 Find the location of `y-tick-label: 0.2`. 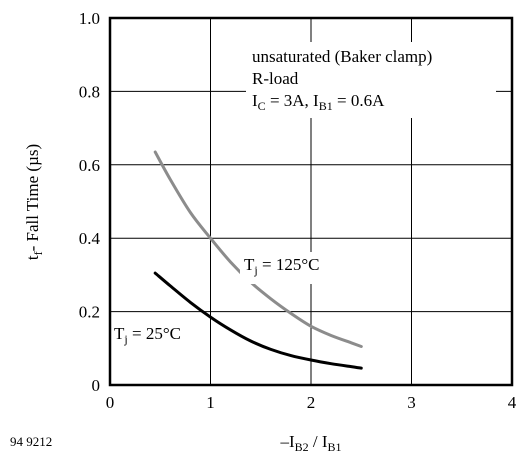

y-tick-label: 0.2 is located at coordinates (89, 312).